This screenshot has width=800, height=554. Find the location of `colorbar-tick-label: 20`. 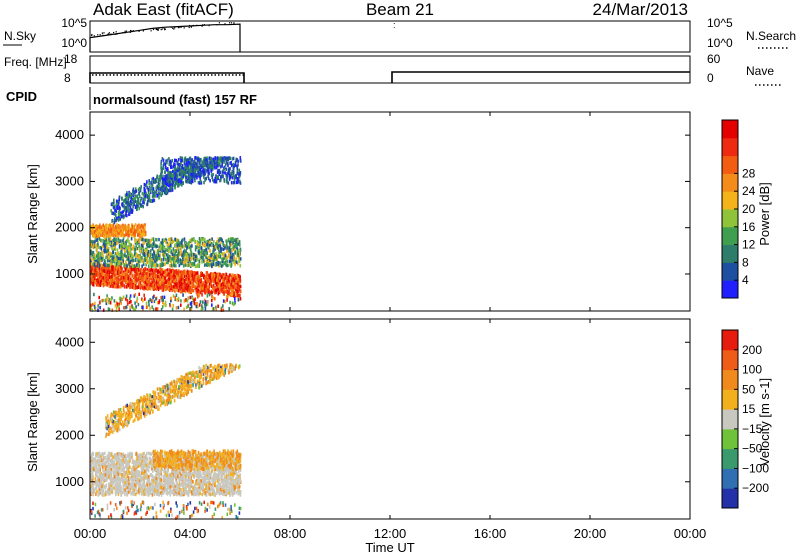

colorbar-tick-label: 20 is located at coordinates (749, 209).